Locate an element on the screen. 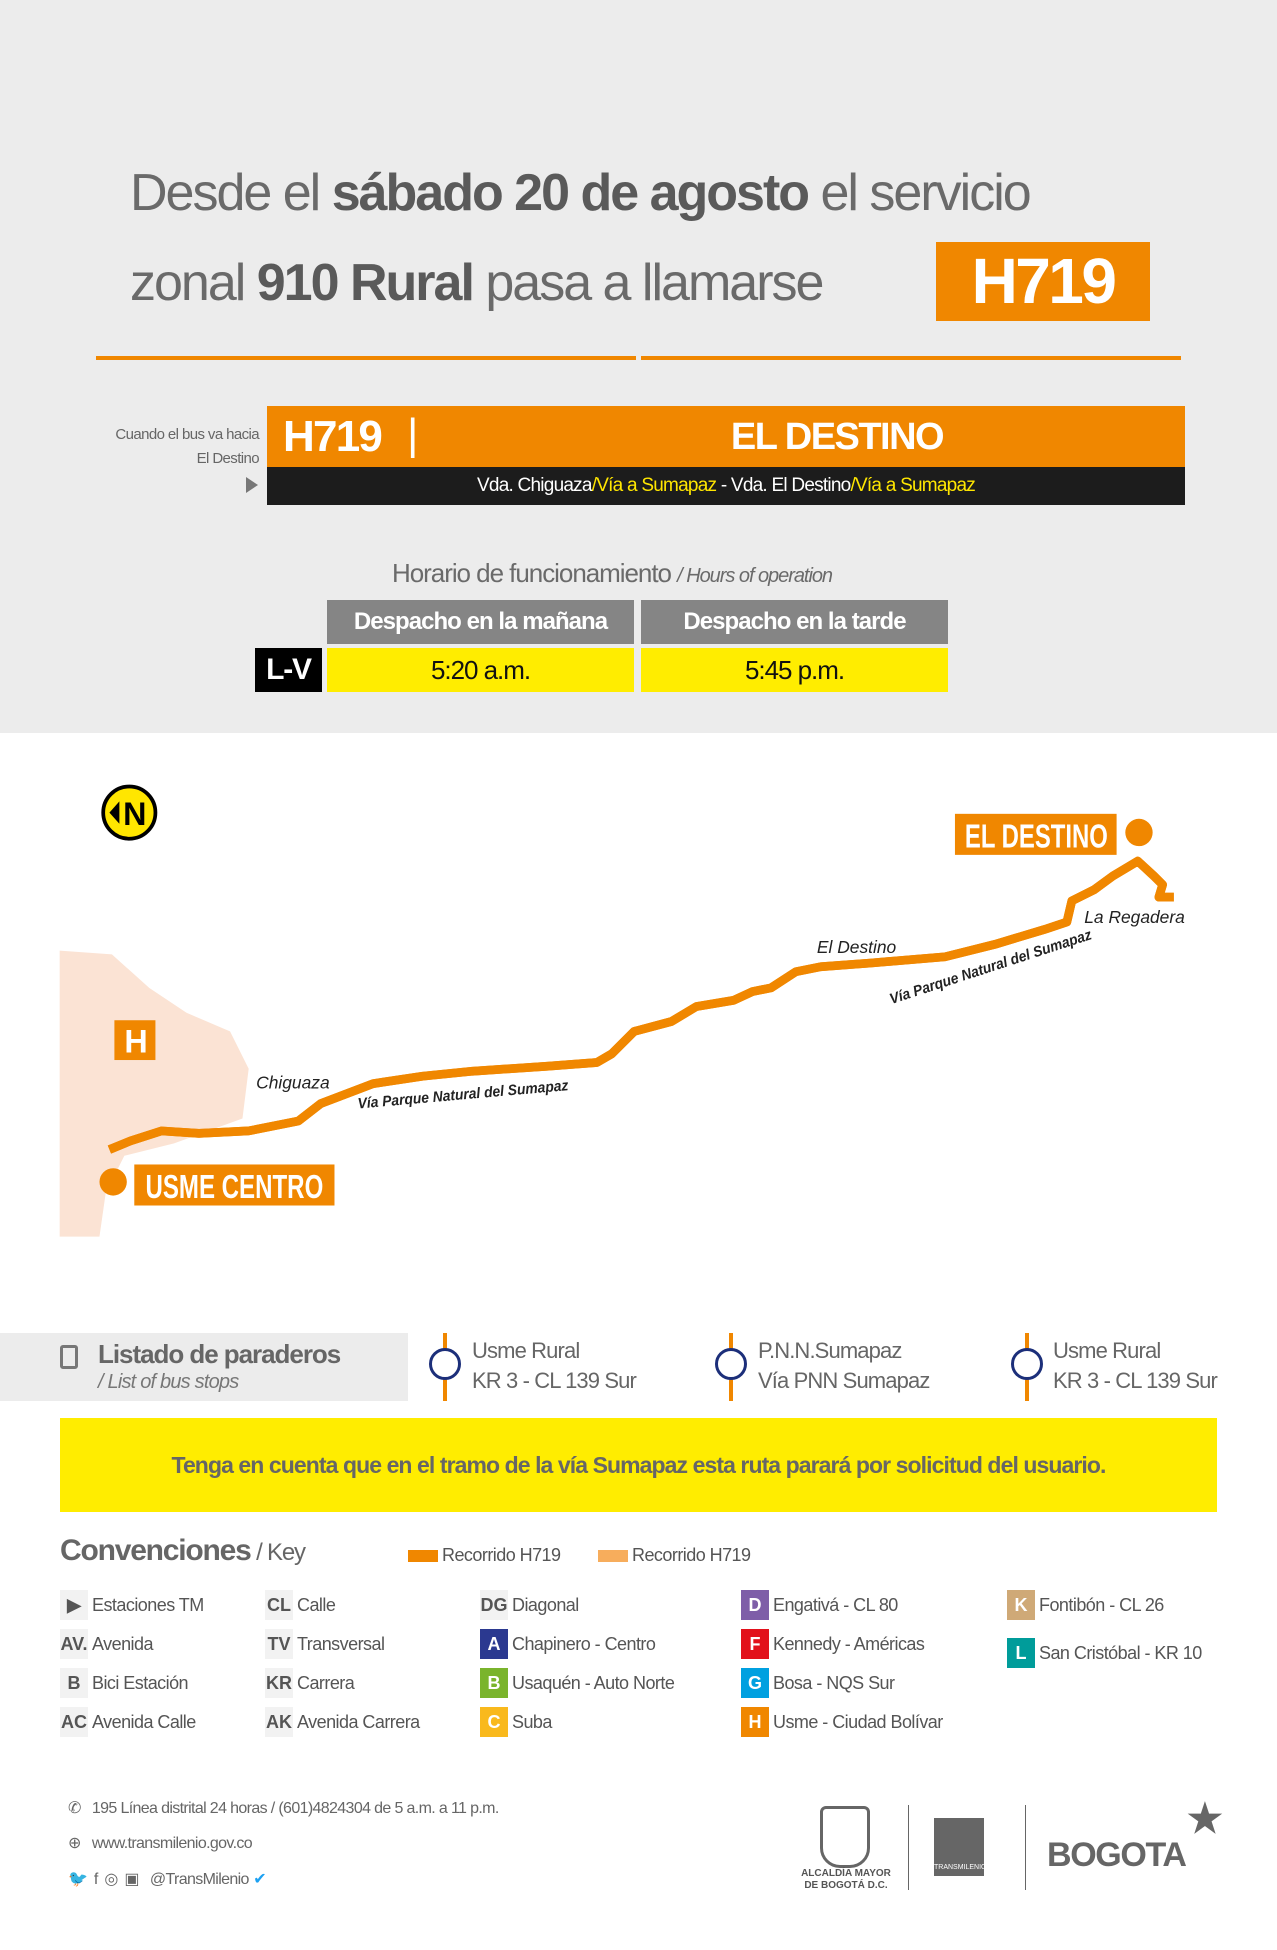 Image resolution: width=1277 pixels, height=1950 pixels. legend-route: Recorrido H719 is located at coordinates (484, 1555).